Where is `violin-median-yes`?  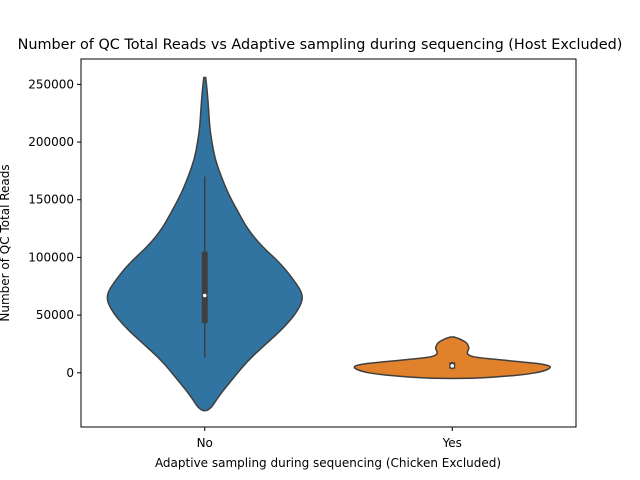
violin-median-yes is located at coordinates (452, 366).